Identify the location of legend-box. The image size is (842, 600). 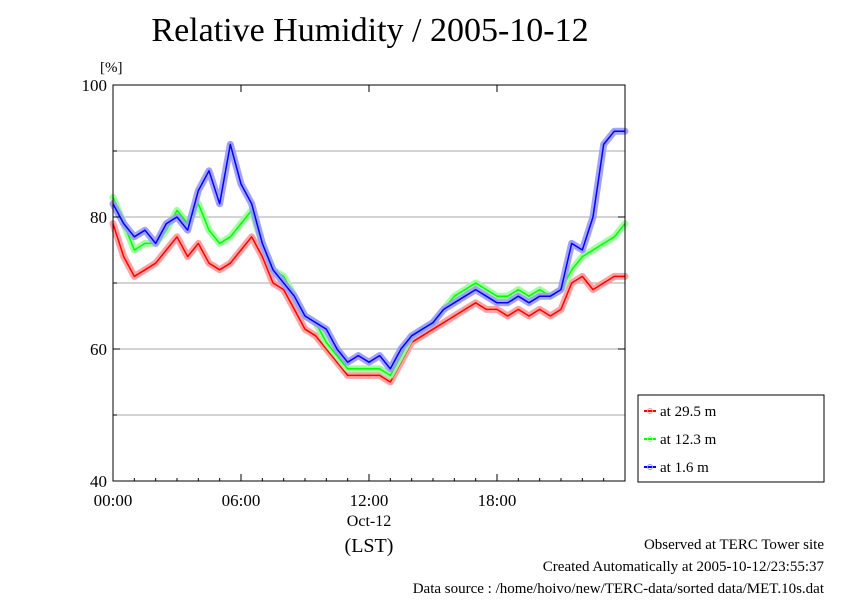
(731, 438).